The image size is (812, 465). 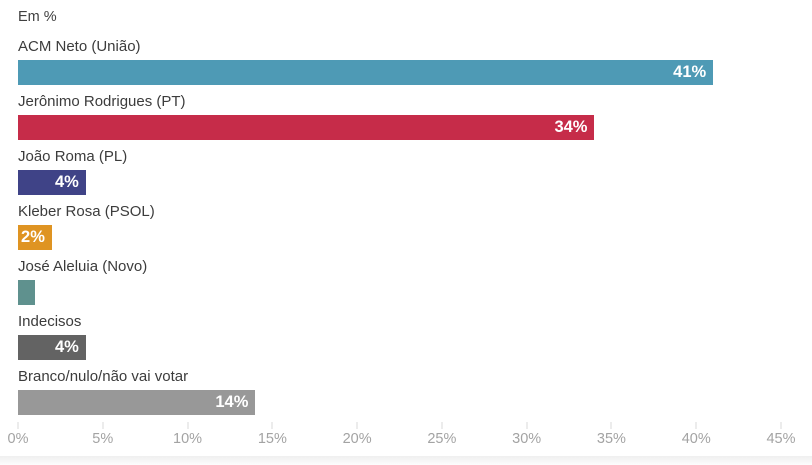 I want to click on bar-row: Jerônimo Rodrigues (PT) 34%, so click(x=399, y=116).